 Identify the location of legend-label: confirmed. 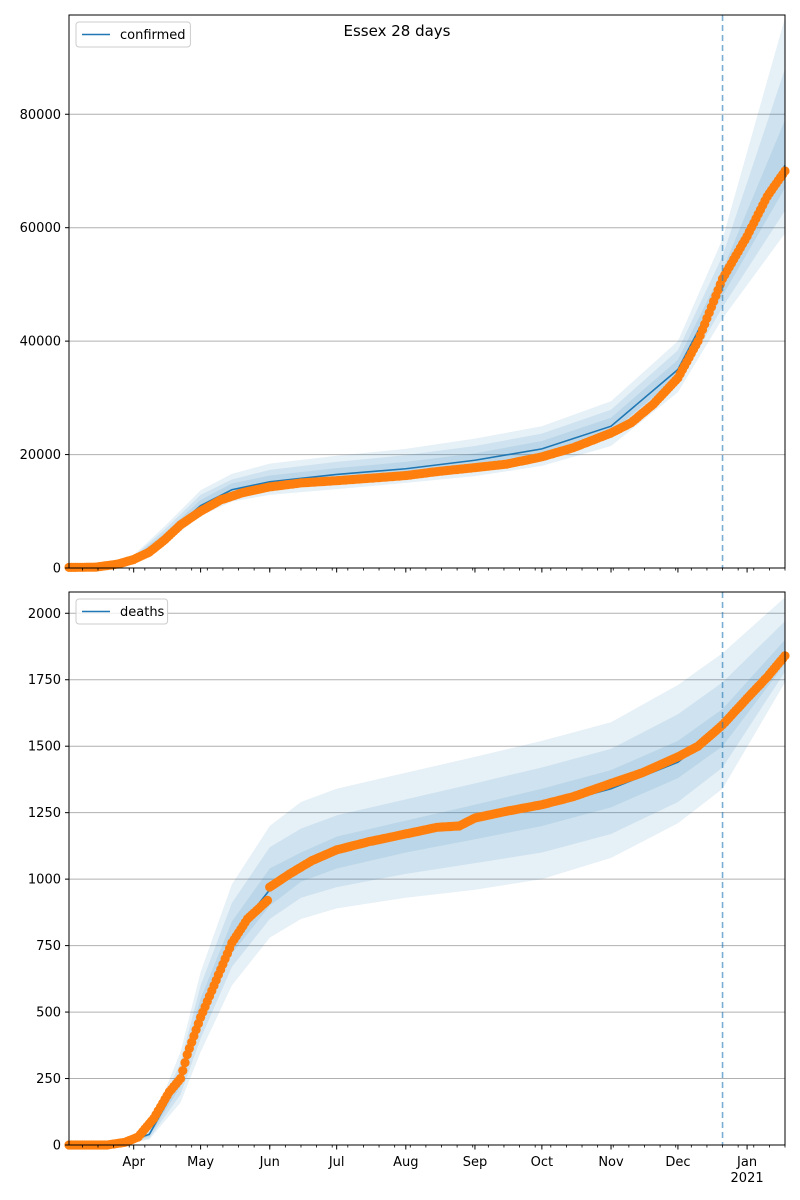
(153, 35).